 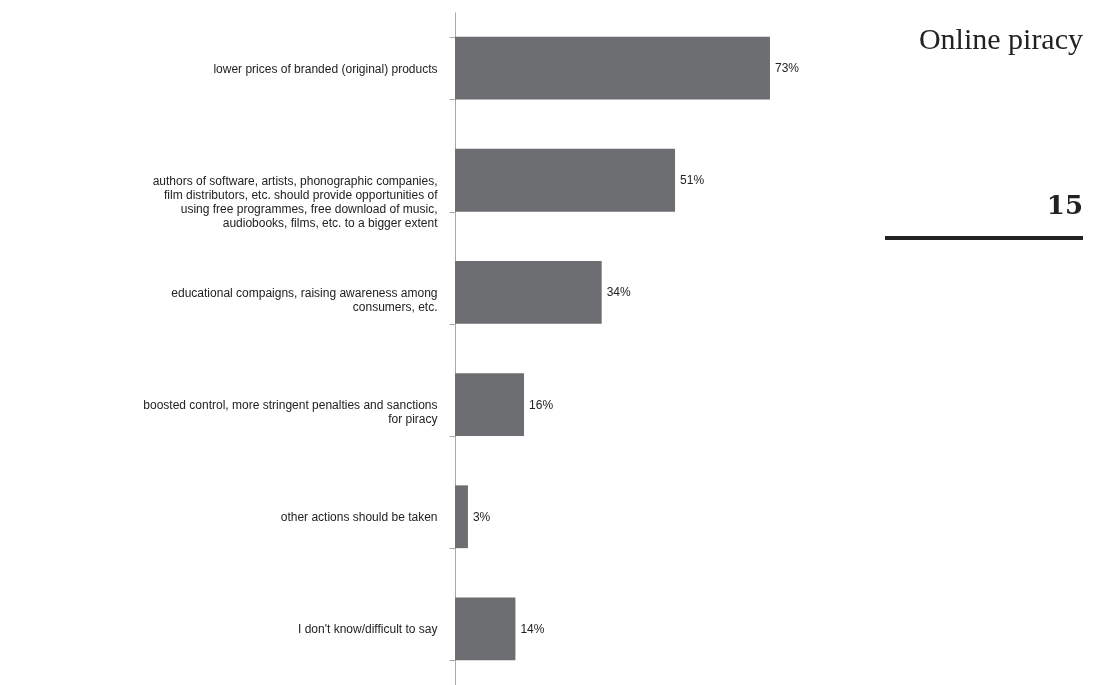 I want to click on y-tick-label: authors of software, artists, phonographic companies, film distributors, etc. should provide opportunities of using free programmes, free download of music, audiobooks, films, etc. to a bigger extent, so click(x=295, y=201).